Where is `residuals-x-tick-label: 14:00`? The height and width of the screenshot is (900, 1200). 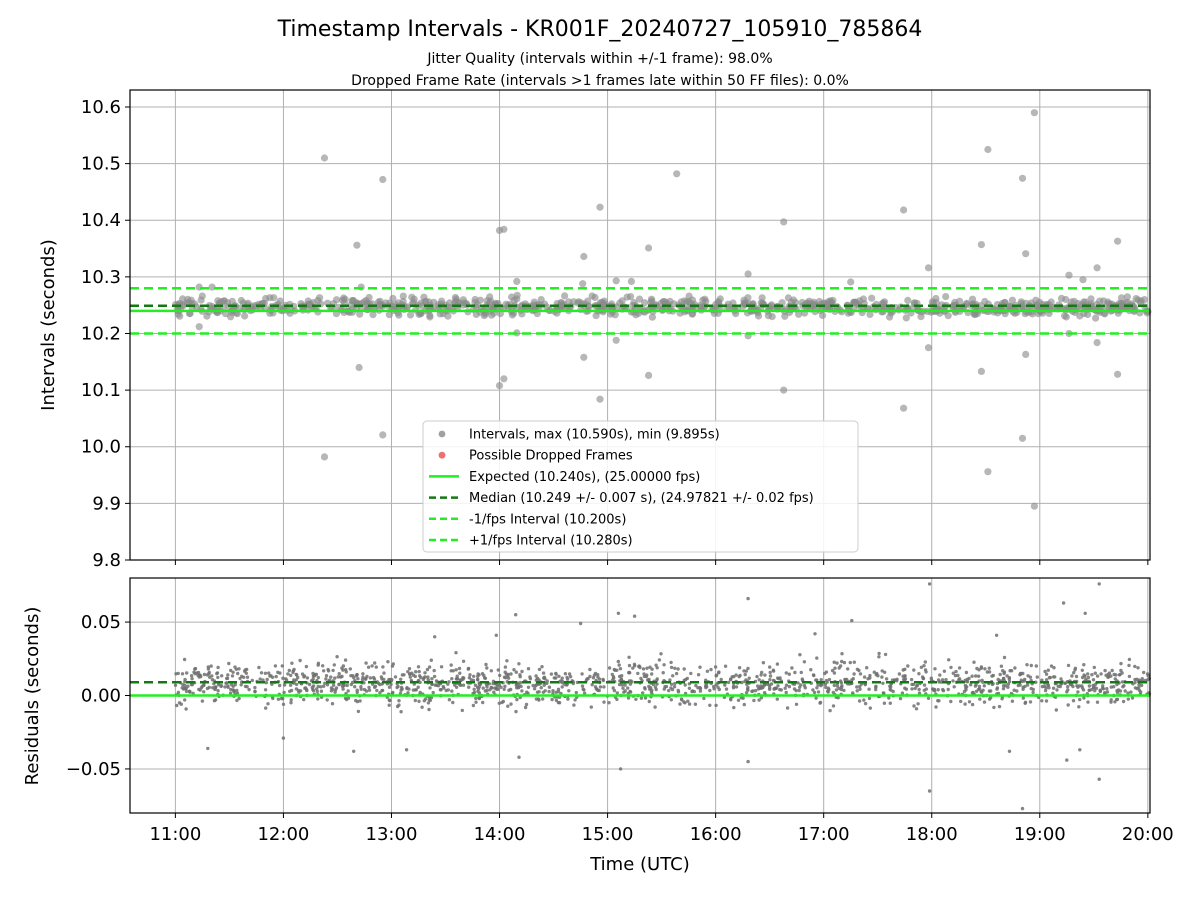 residuals-x-tick-label: 14:00 is located at coordinates (500, 834).